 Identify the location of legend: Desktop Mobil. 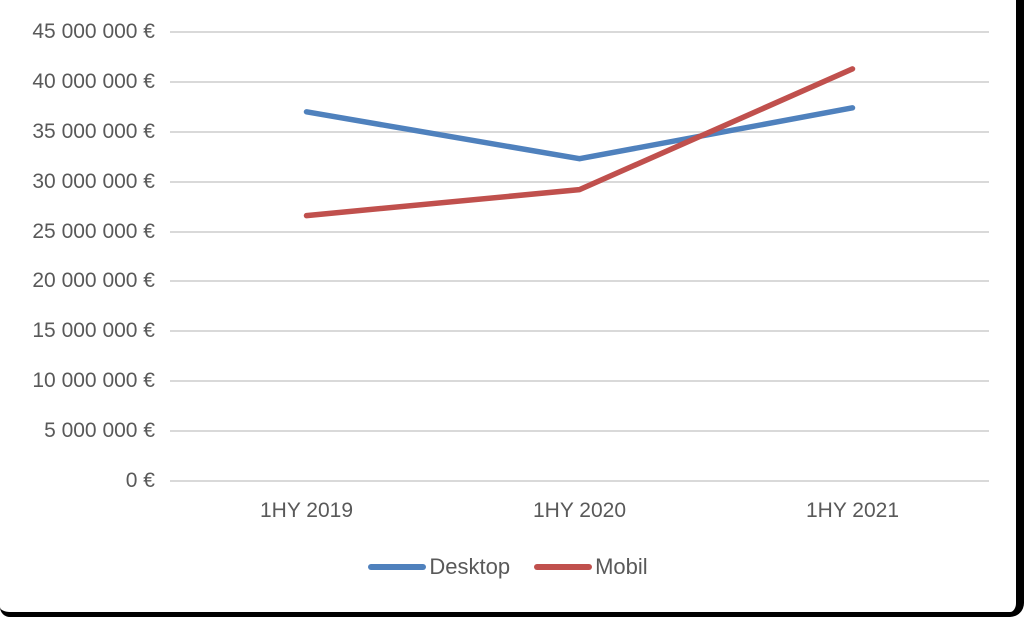
(508, 567).